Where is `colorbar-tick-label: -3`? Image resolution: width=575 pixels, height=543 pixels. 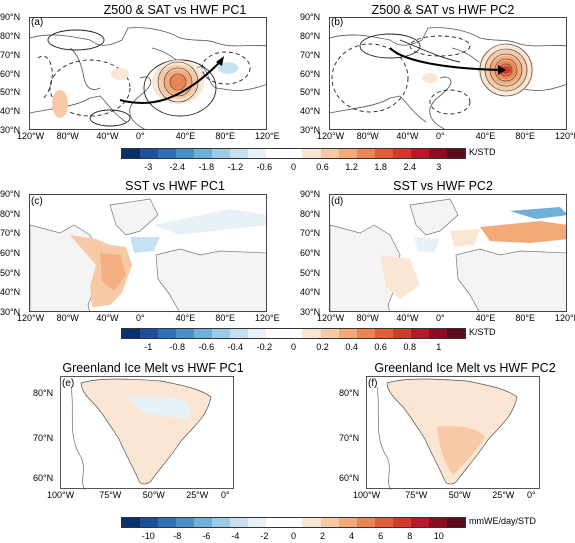
colorbar-tick-label: -3 is located at coordinates (148, 167).